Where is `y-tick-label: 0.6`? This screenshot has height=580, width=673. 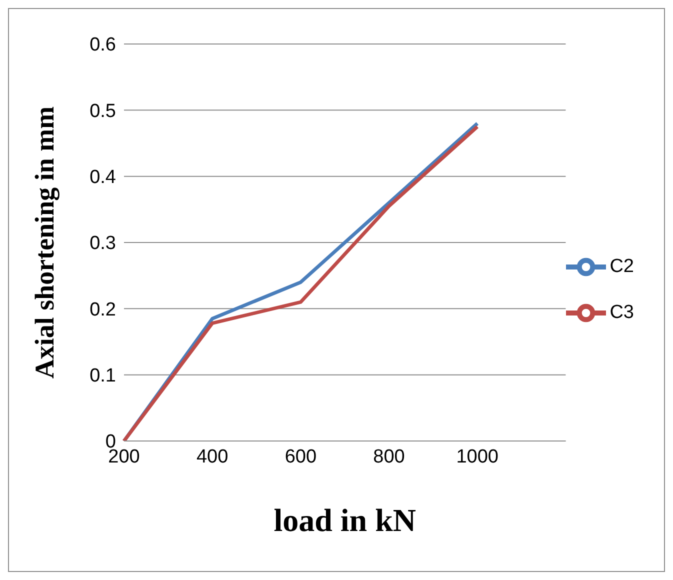 y-tick-label: 0.6 is located at coordinates (103, 45).